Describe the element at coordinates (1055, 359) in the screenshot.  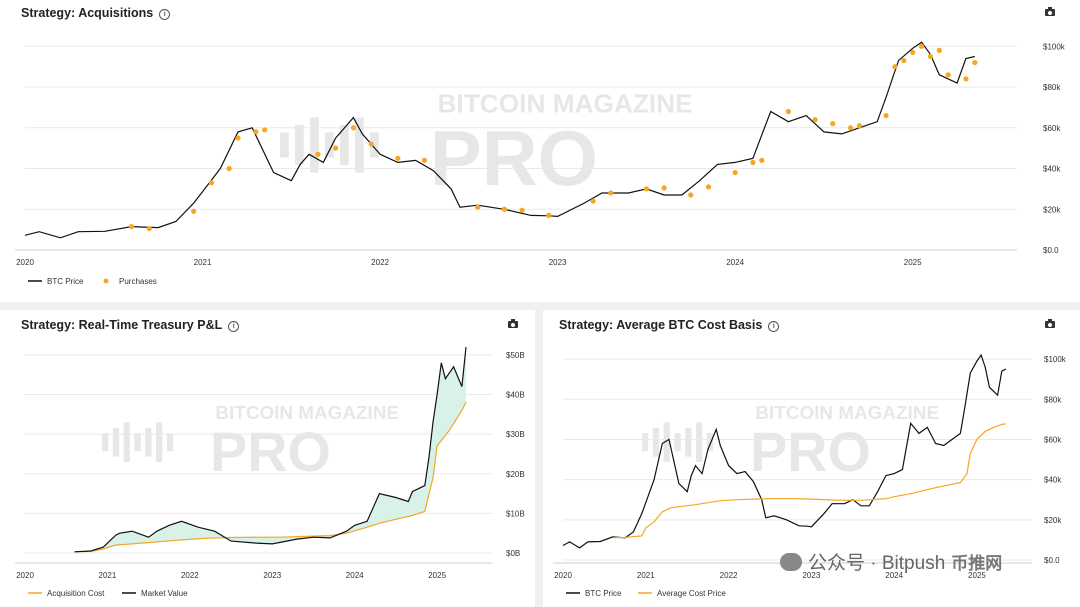
I see `y-tick-label: $100k` at that location.